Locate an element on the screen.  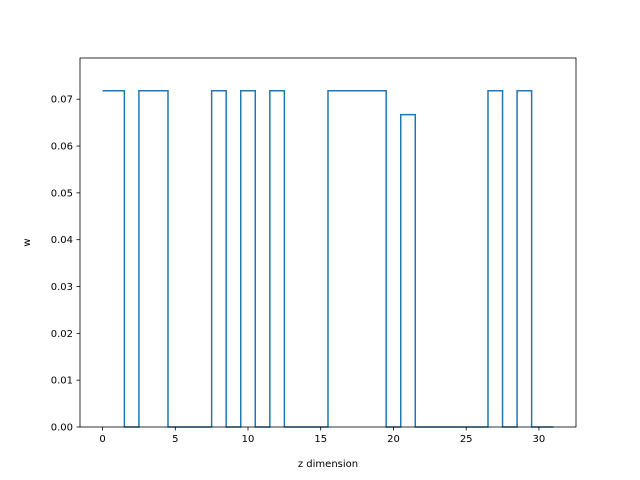
x-axis-ticks: 0 5 10 15 20 25 30 is located at coordinates (322, 436).